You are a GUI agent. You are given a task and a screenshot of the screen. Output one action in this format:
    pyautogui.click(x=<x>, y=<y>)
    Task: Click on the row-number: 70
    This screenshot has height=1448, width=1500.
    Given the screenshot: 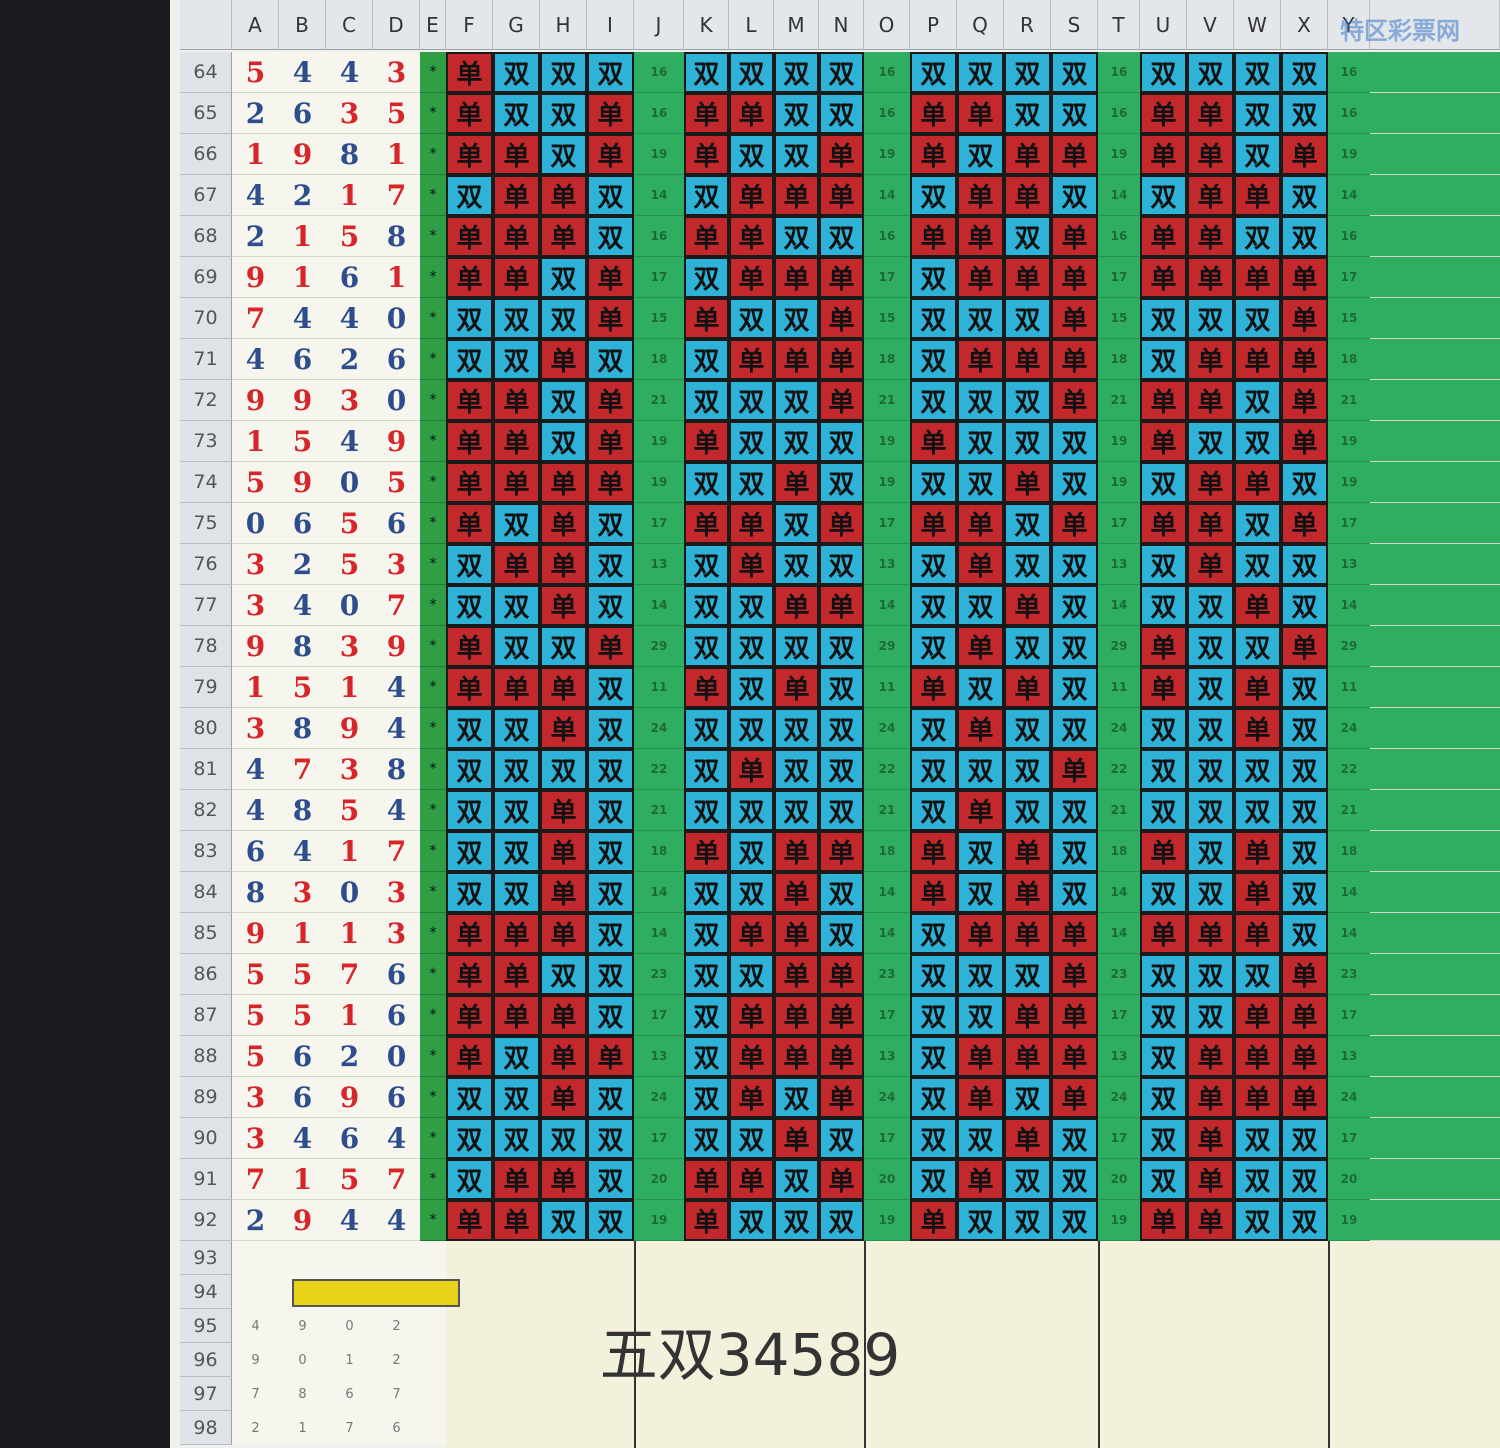 What is the action you would take?
    pyautogui.click(x=206, y=318)
    